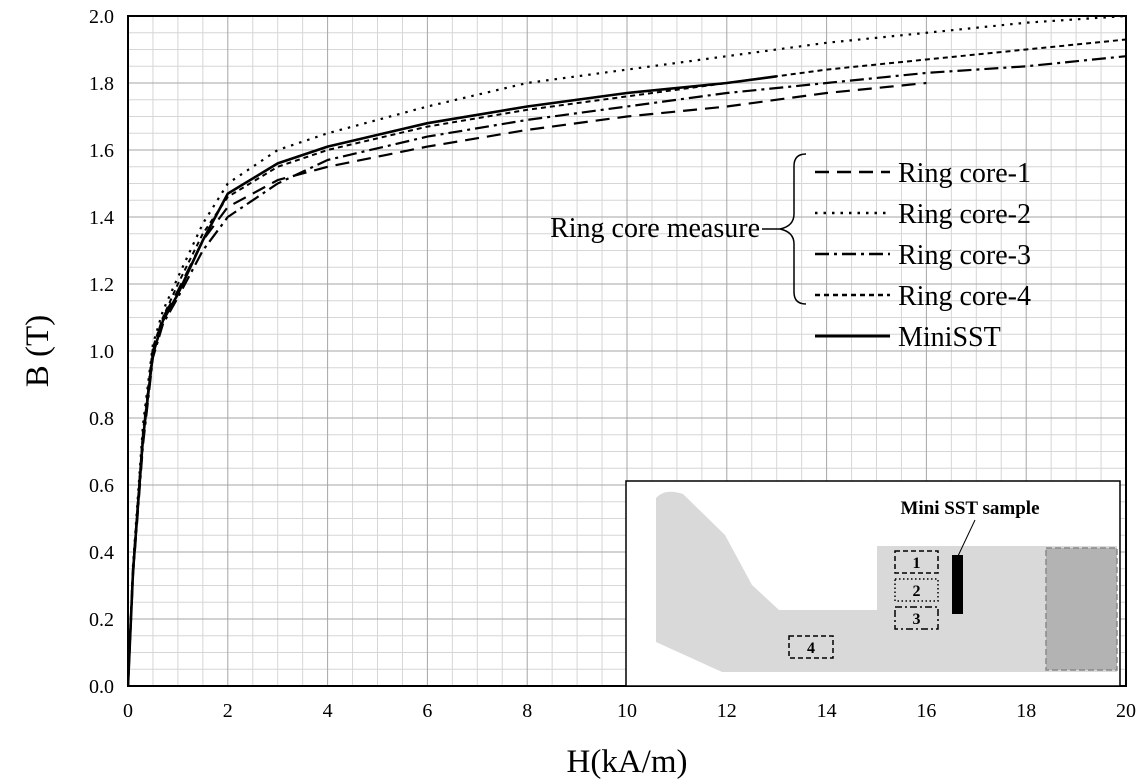 The image size is (1148, 781). I want to click on inset-gray-block, so click(1081, 609).